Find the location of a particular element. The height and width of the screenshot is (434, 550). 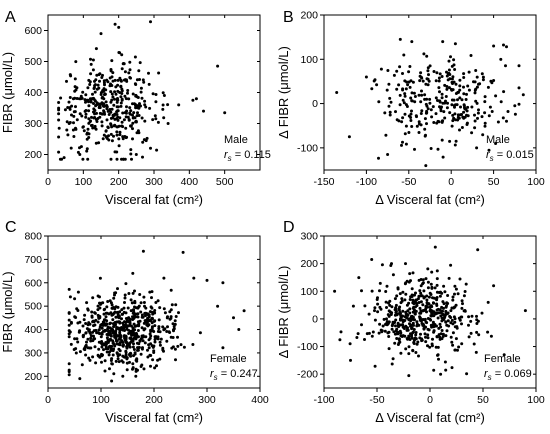

y-tick-label: 0 is located at coordinates (315, 319).